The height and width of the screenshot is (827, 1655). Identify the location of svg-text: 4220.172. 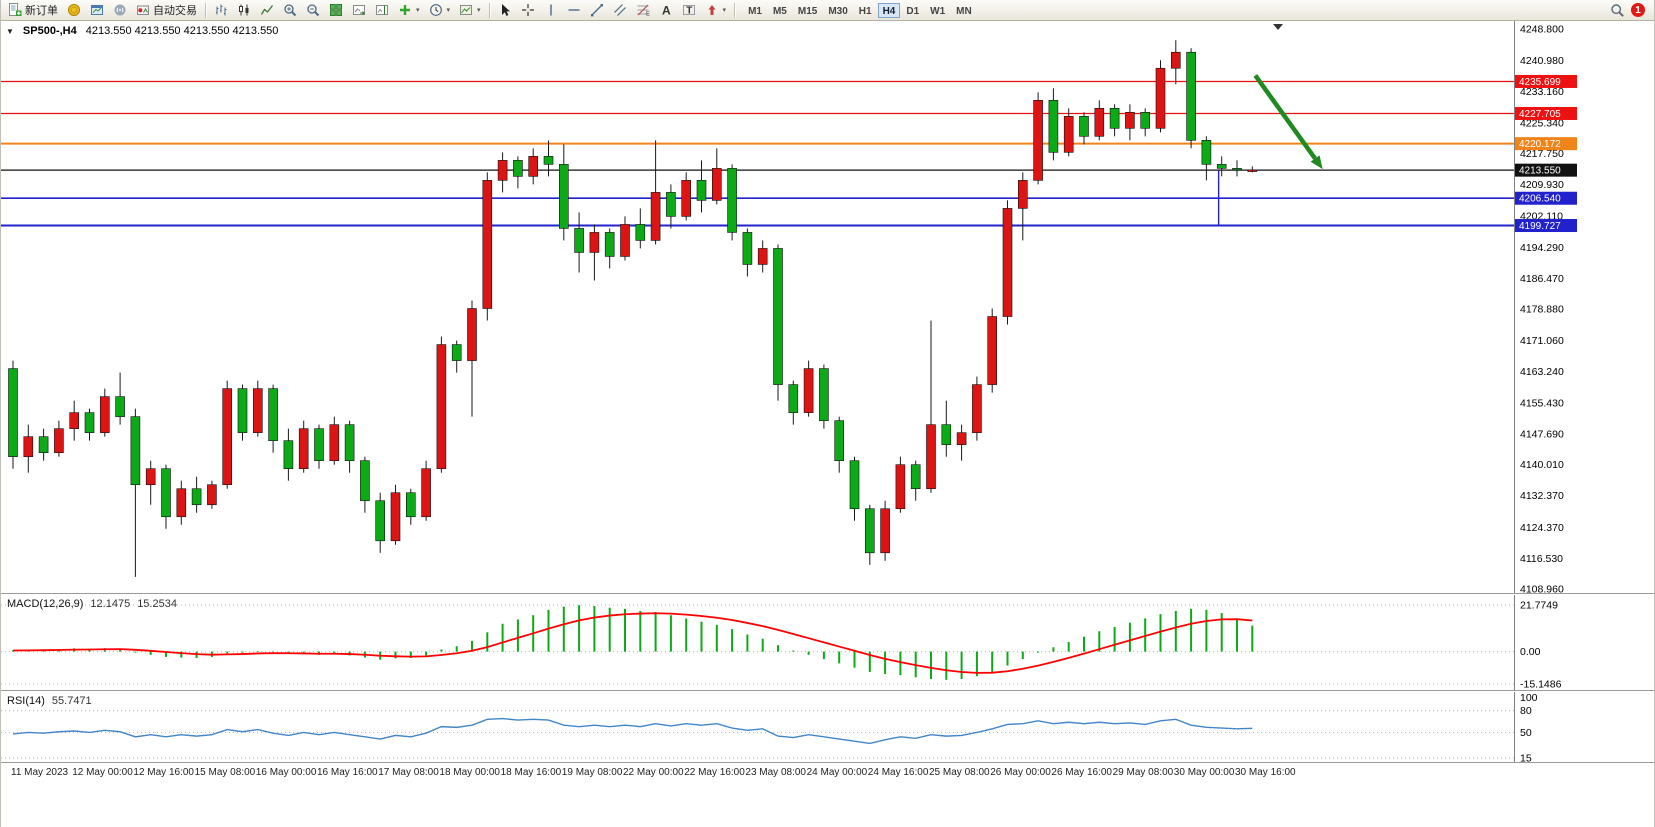
(1540, 144).